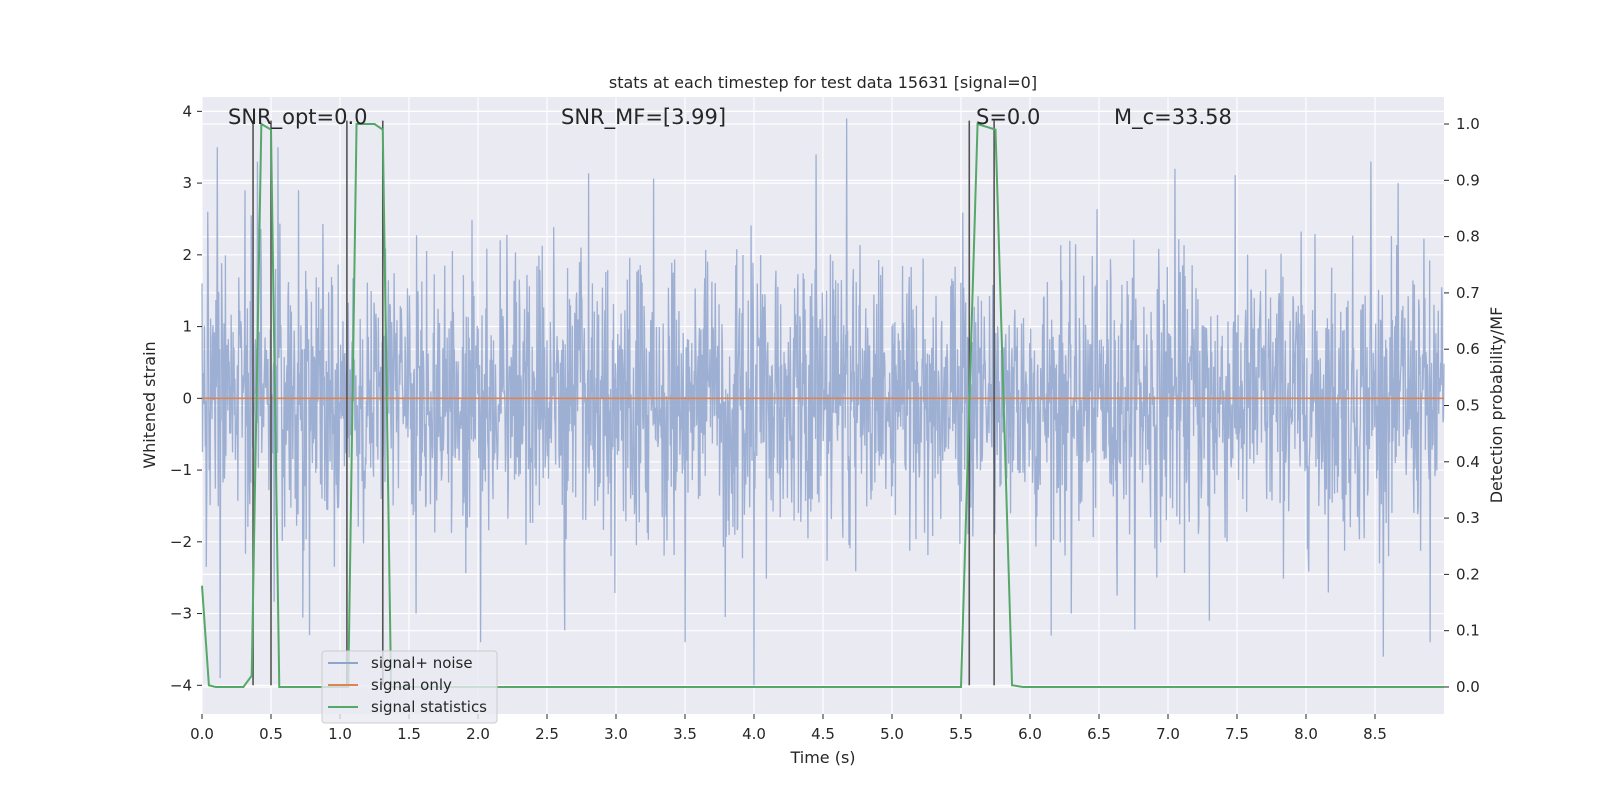 The image size is (1600, 800). Describe the element at coordinates (1030, 734) in the screenshot. I see `x-tick-label: 6.0` at that location.